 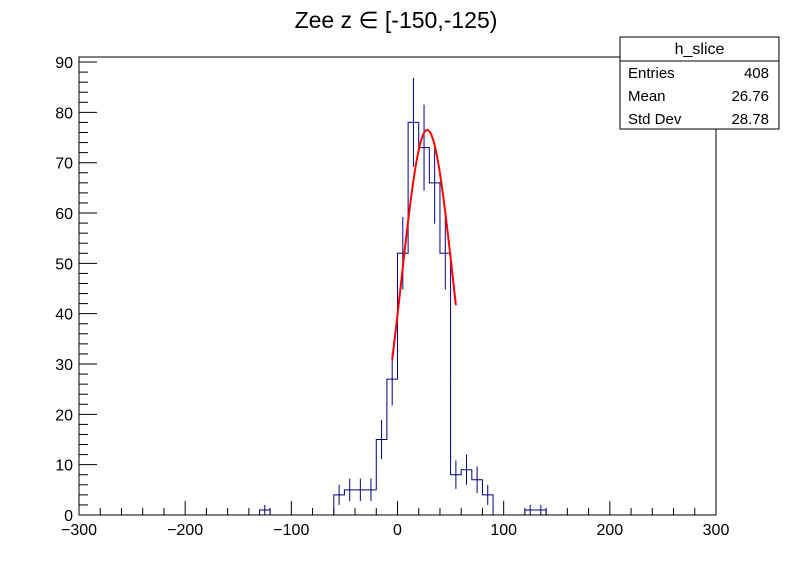 What do you see at coordinates (64, 63) in the screenshot?
I see `y-tick-label: 90` at bounding box center [64, 63].